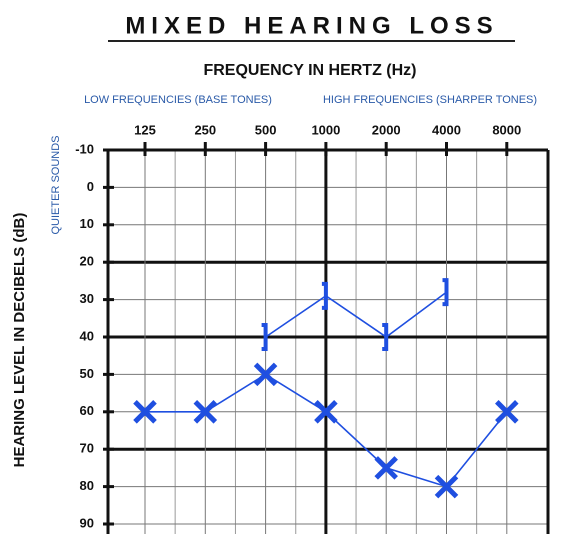 This screenshot has width=586, height=534. What do you see at coordinates (446, 129) in the screenshot?
I see `x-tick-label: 4000` at bounding box center [446, 129].